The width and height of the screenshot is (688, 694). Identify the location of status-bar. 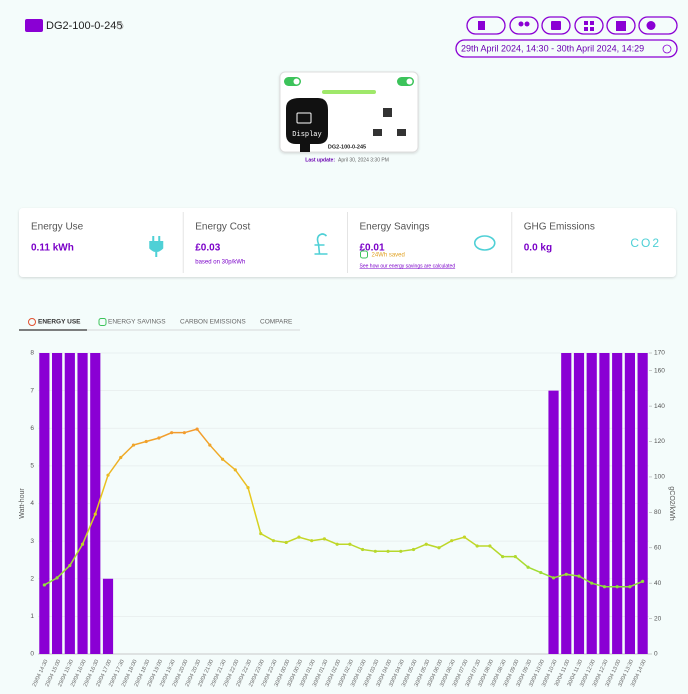
(349, 92).